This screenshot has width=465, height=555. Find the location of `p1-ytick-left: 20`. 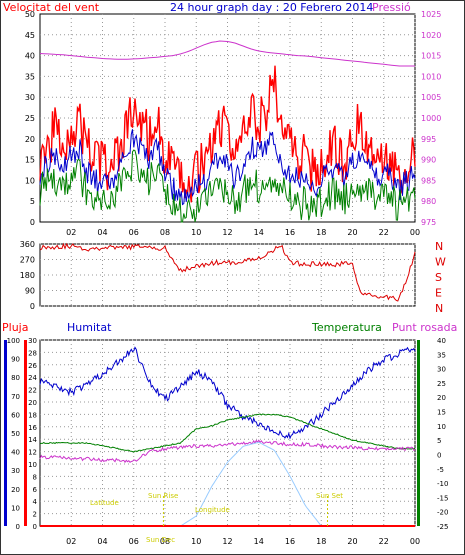

p1-ytick-left: 20 is located at coordinates (30, 139).